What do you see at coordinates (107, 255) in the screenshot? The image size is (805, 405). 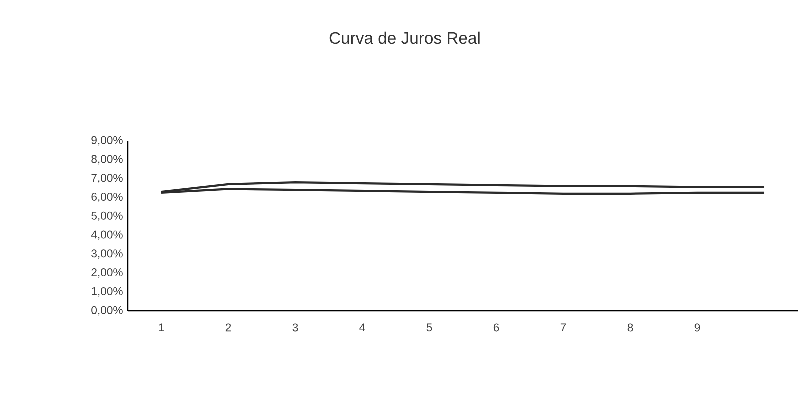 I see `y-tick-label: 3,00%` at bounding box center [107, 255].